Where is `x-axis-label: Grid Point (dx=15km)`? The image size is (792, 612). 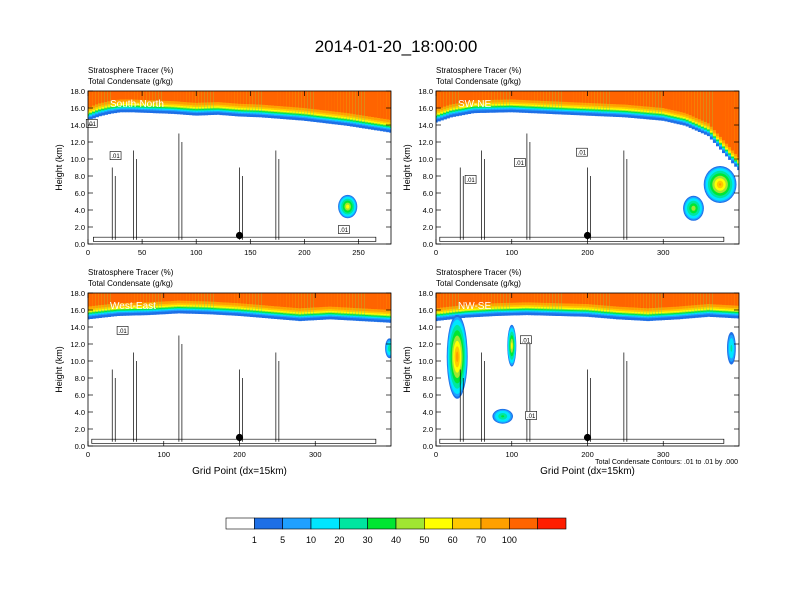 x-axis-label: Grid Point (dx=15km) is located at coordinates (587, 471).